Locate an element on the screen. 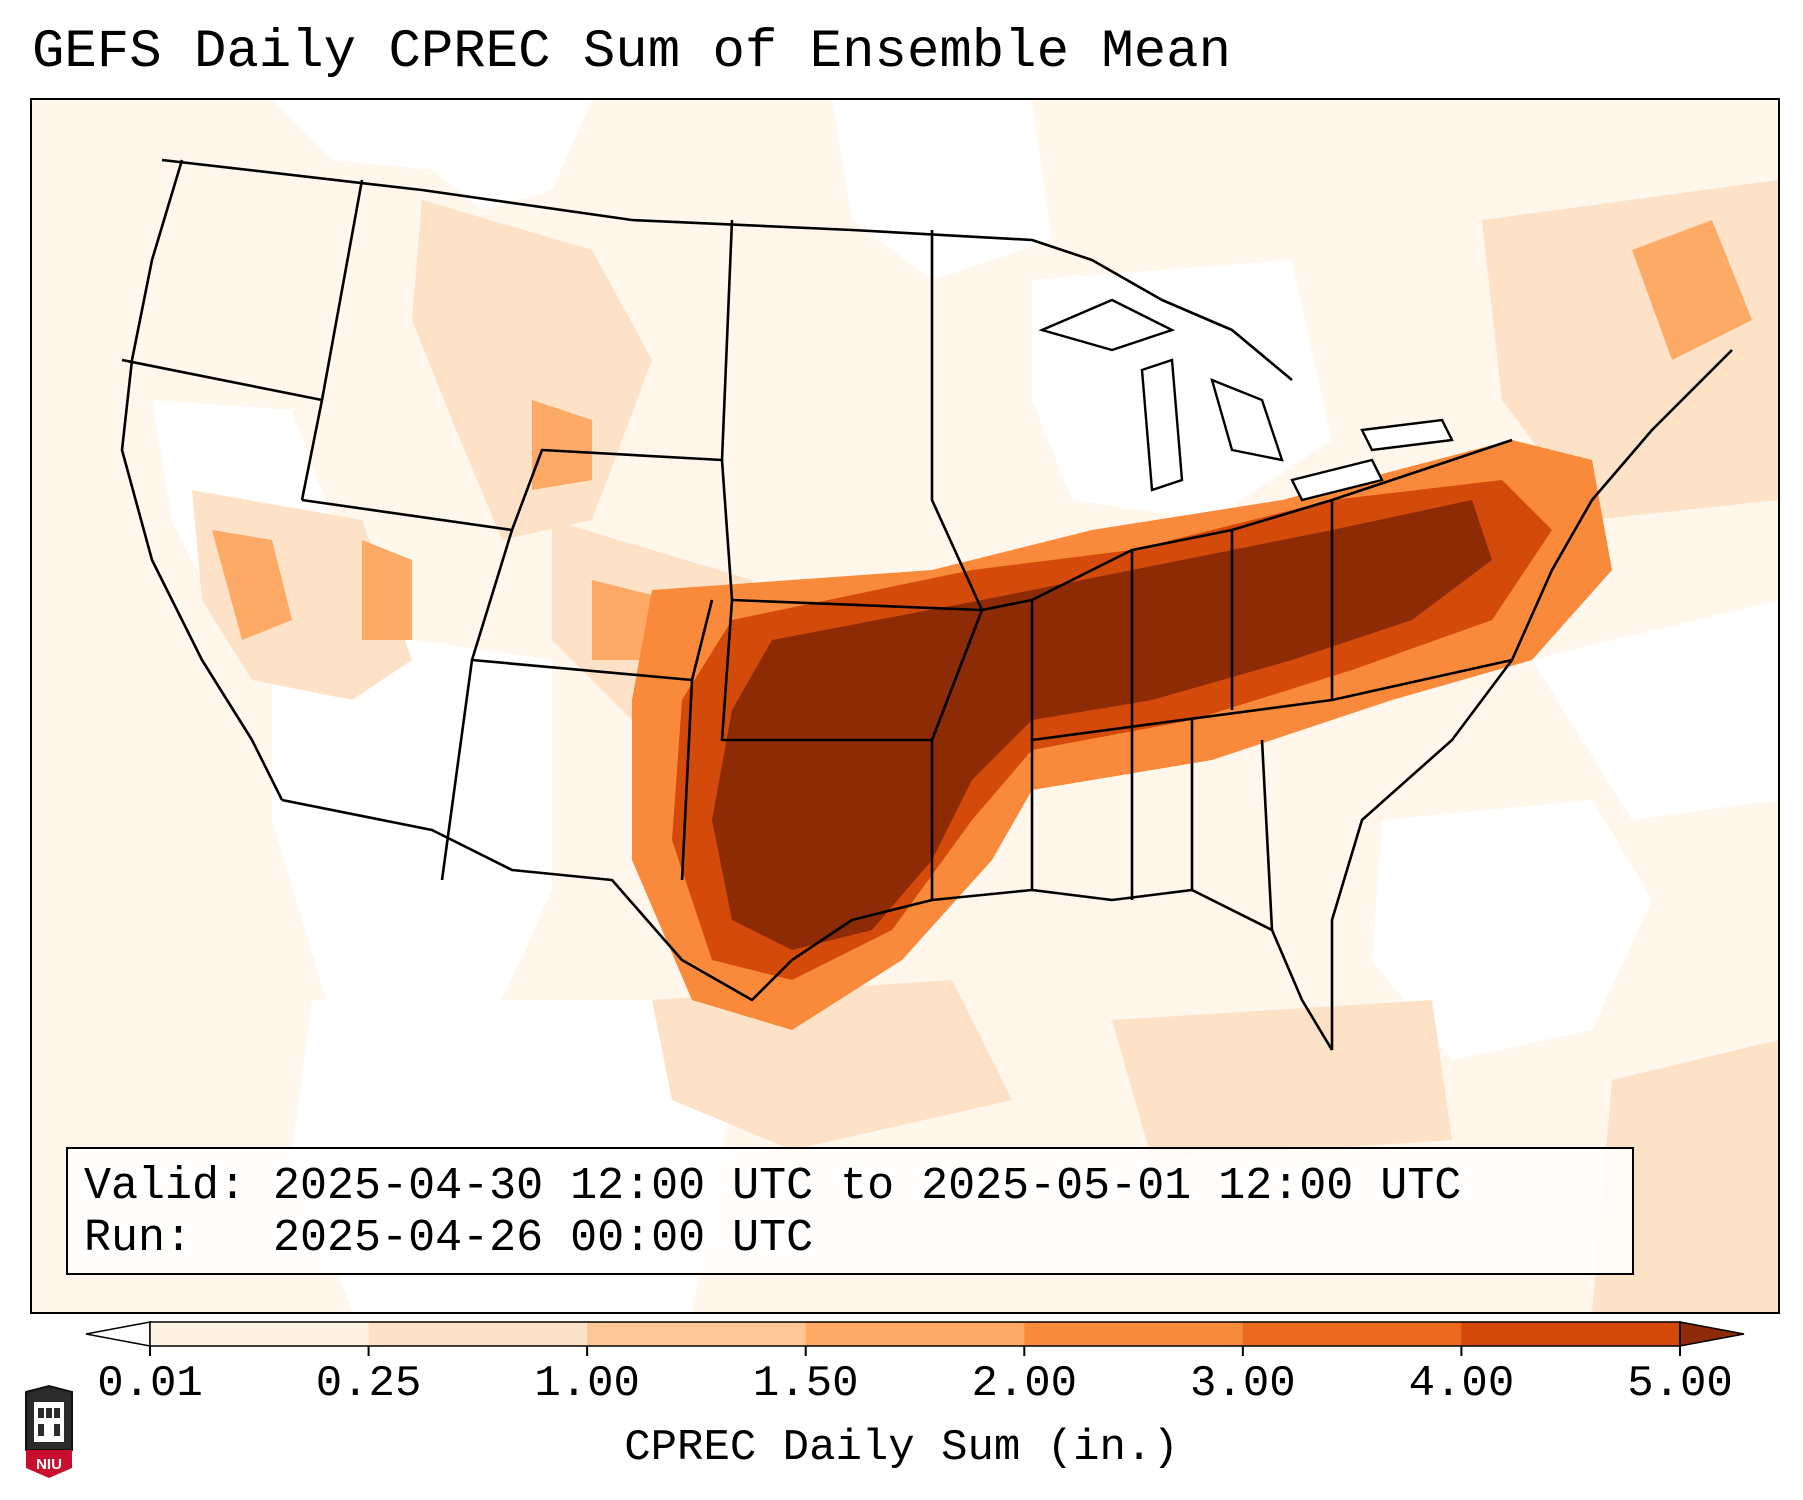 Image resolution: width=1803 pixels, height=1500 pixels. great-lakes is located at coordinates (1246, 400).